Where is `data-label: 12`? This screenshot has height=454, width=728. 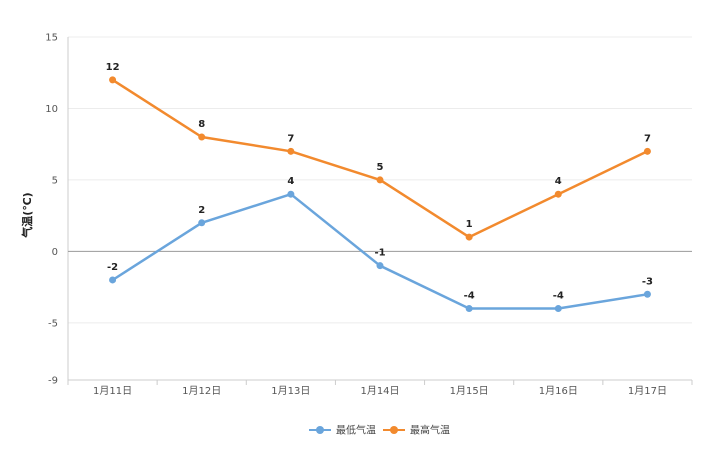 data-label: 12 is located at coordinates (113, 67).